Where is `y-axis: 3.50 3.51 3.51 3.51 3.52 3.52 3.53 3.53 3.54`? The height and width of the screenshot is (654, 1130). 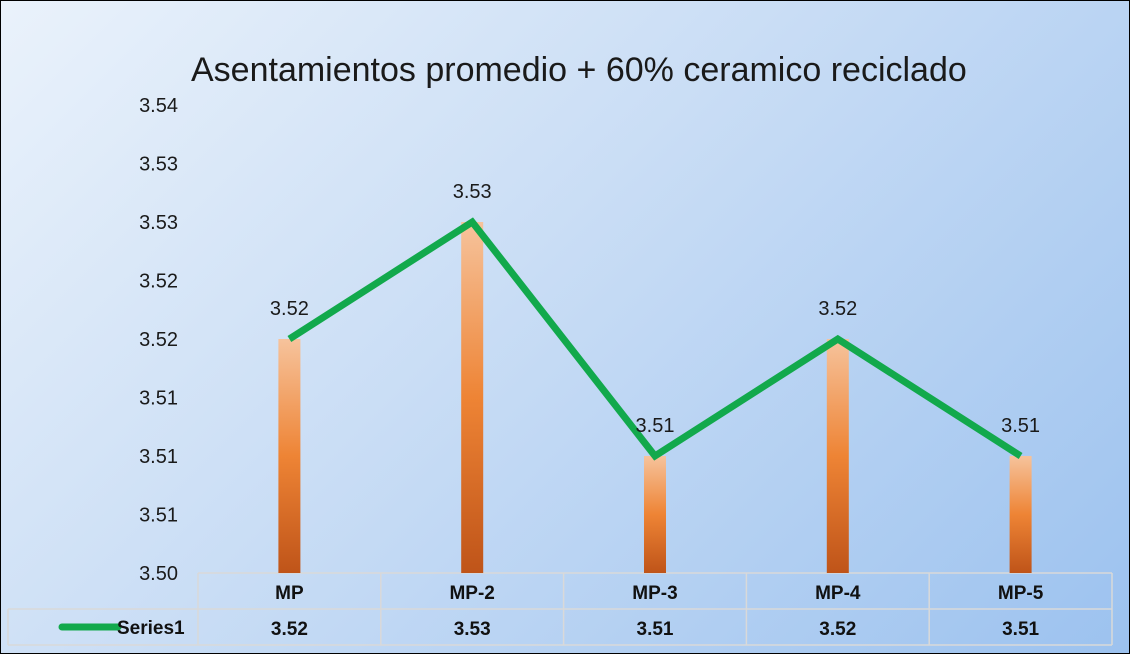
y-axis: 3.50 3.51 3.51 3.51 3.52 3.52 3.53 3.53 3.54 is located at coordinates (158, 340).